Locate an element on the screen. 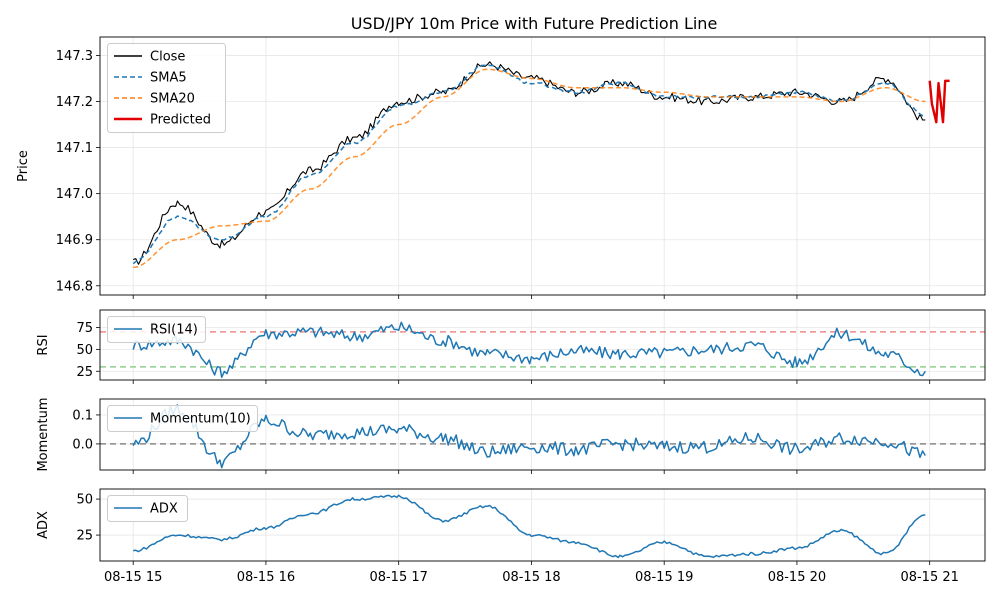 Image resolution: width=1000 pixels, height=600 pixels. x-tick-label: 08-15 21 is located at coordinates (929, 577).